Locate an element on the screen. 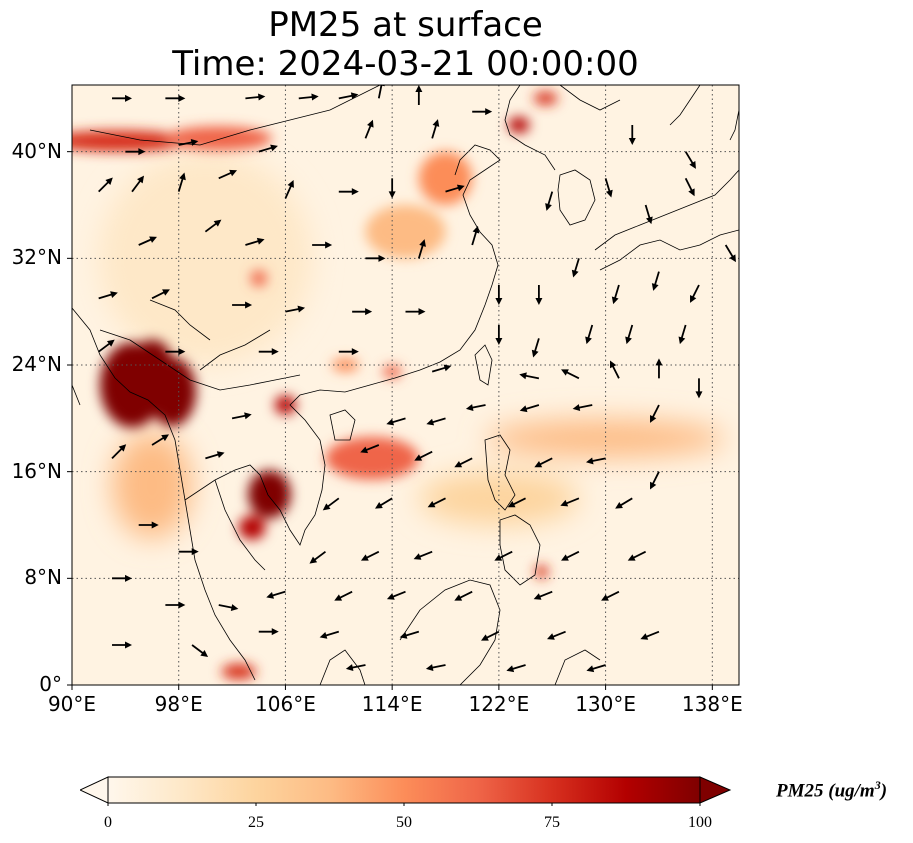  colorbar-extend-min is located at coordinates (94, 790).